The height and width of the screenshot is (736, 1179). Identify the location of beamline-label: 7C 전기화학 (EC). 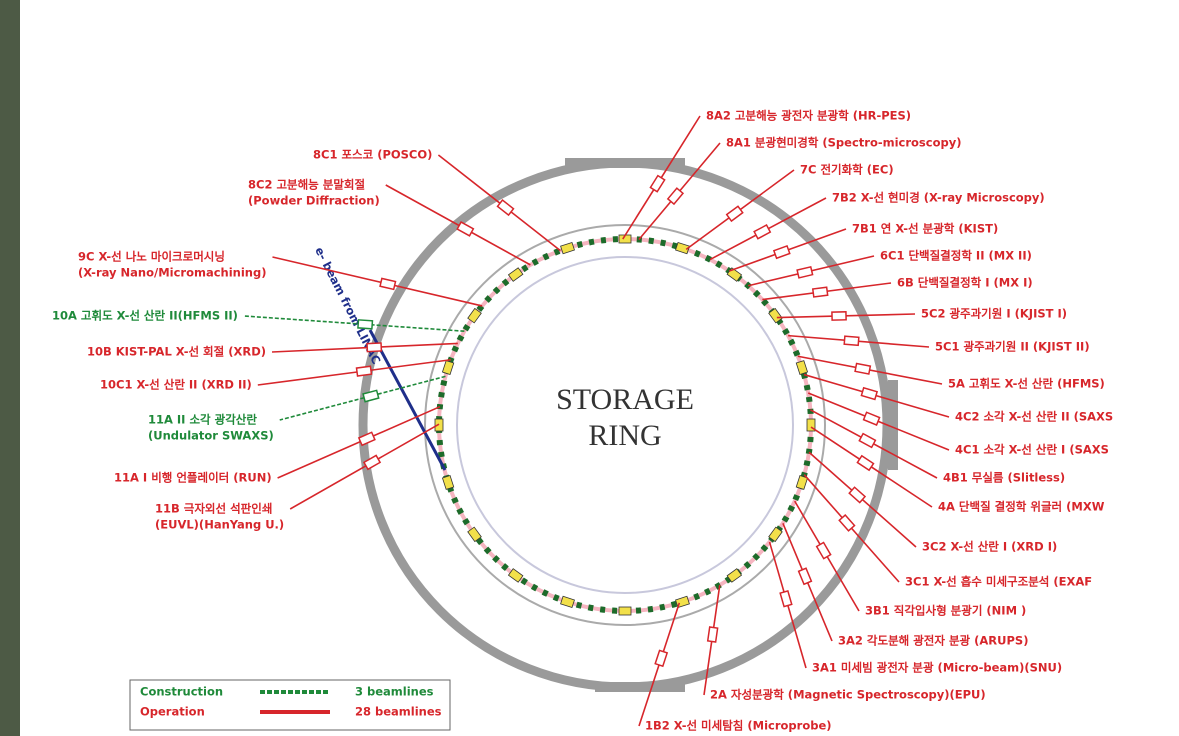
(847, 170).